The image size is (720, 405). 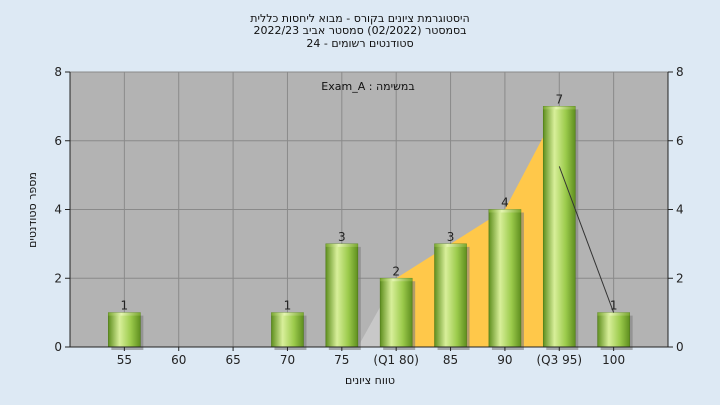 What do you see at coordinates (341, 360) in the screenshot?
I see `x-tick-label: 75` at bounding box center [341, 360].